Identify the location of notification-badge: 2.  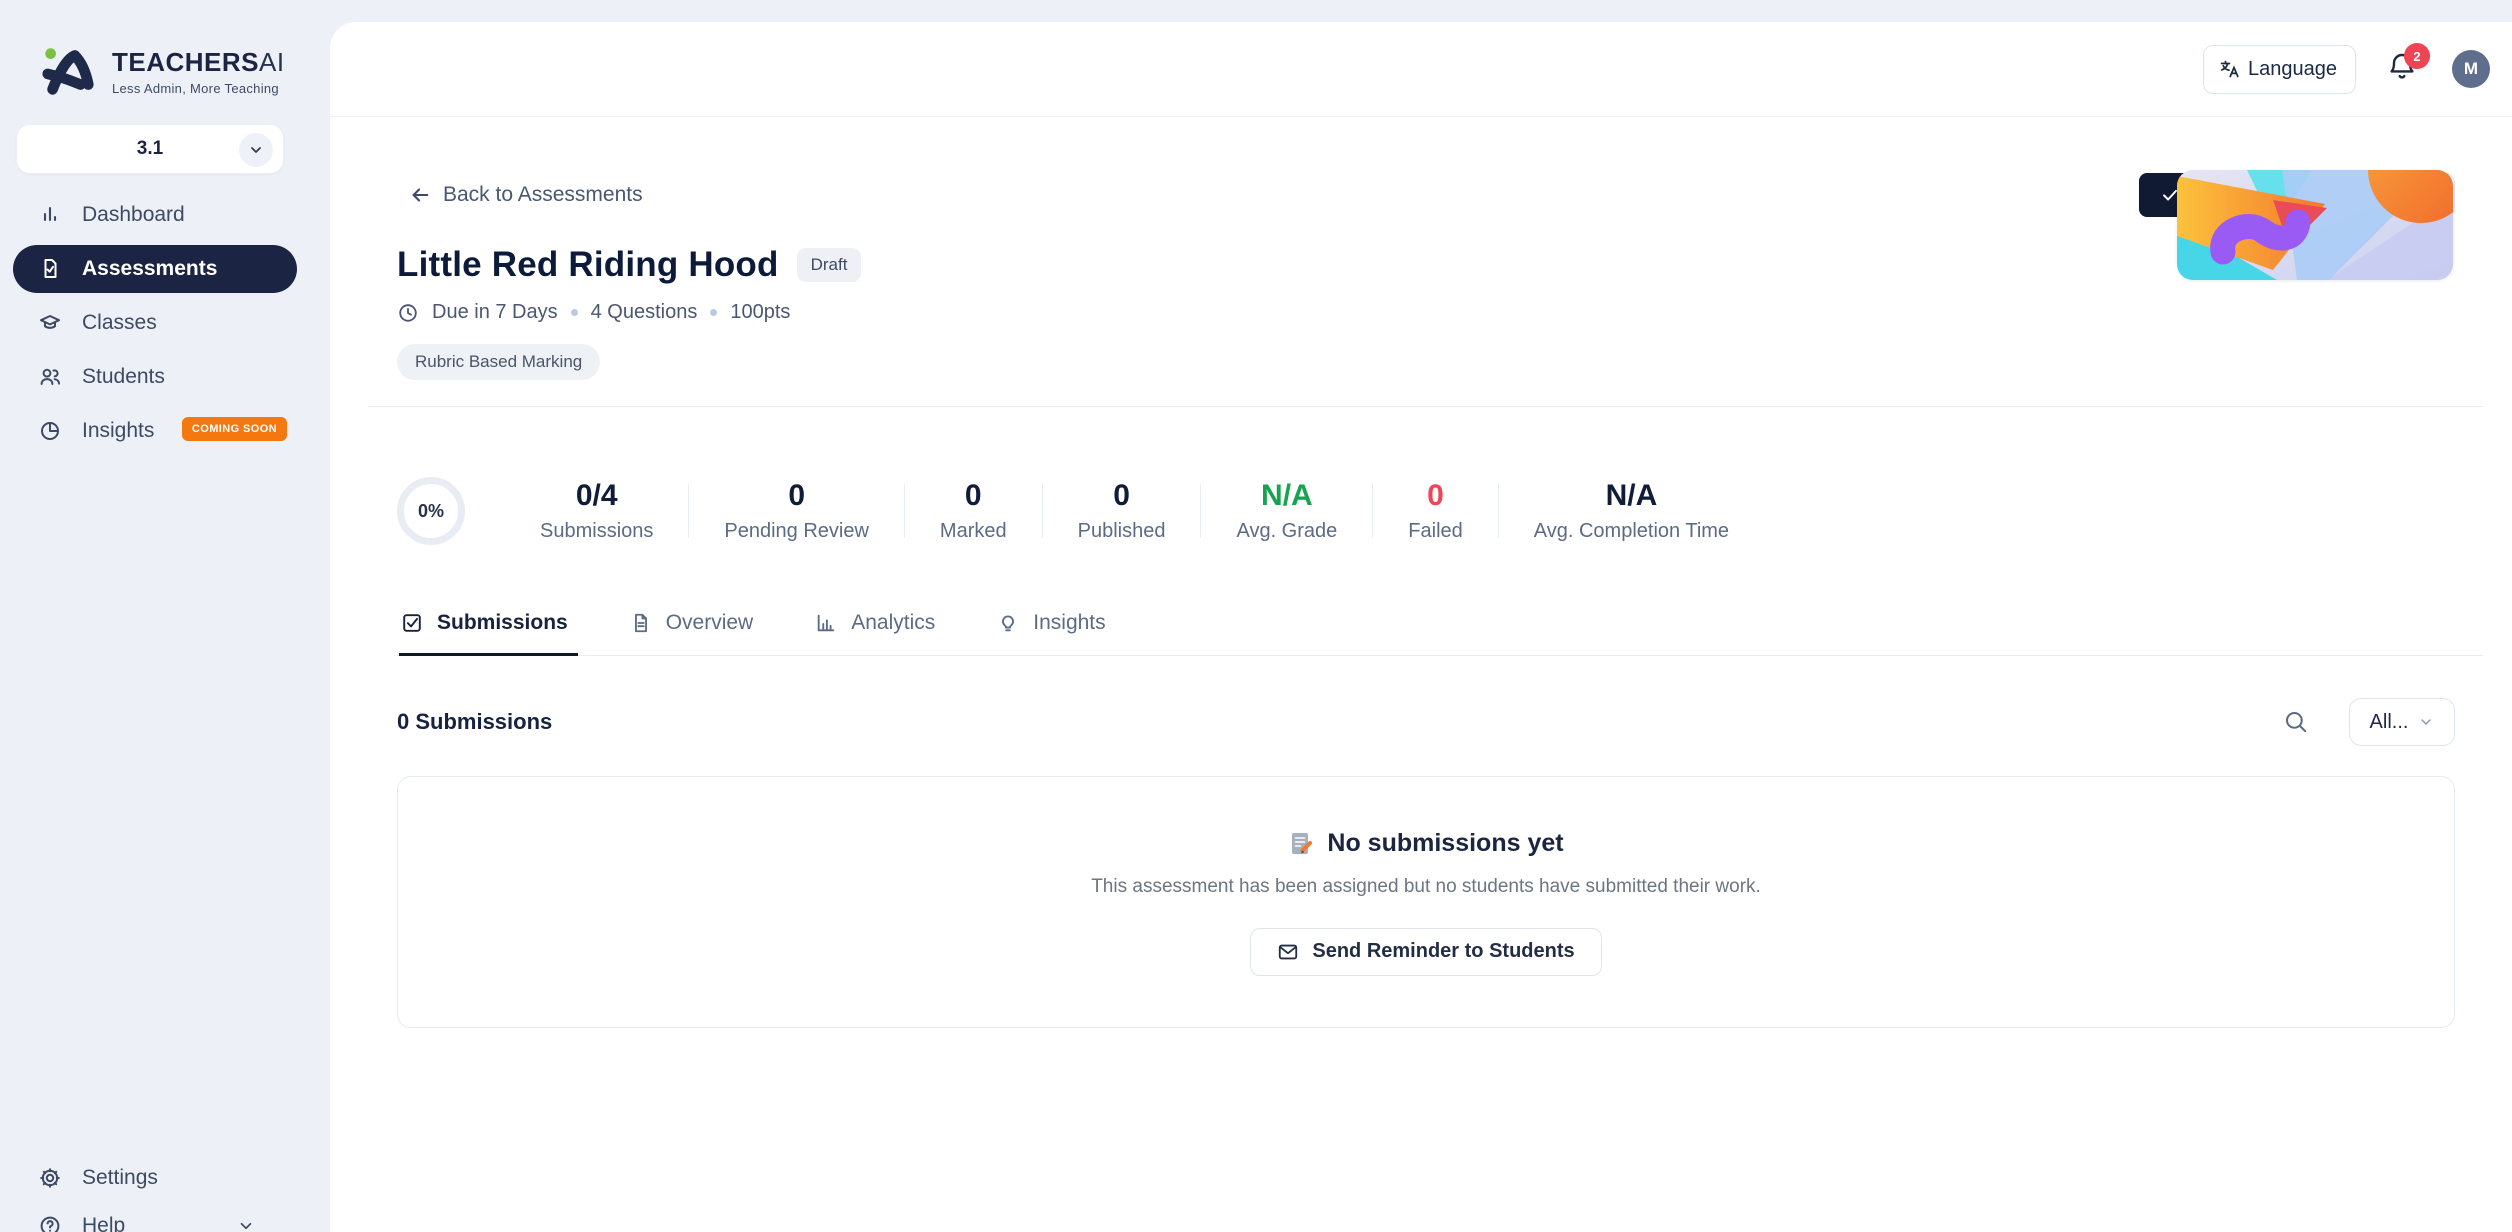
(2417, 56).